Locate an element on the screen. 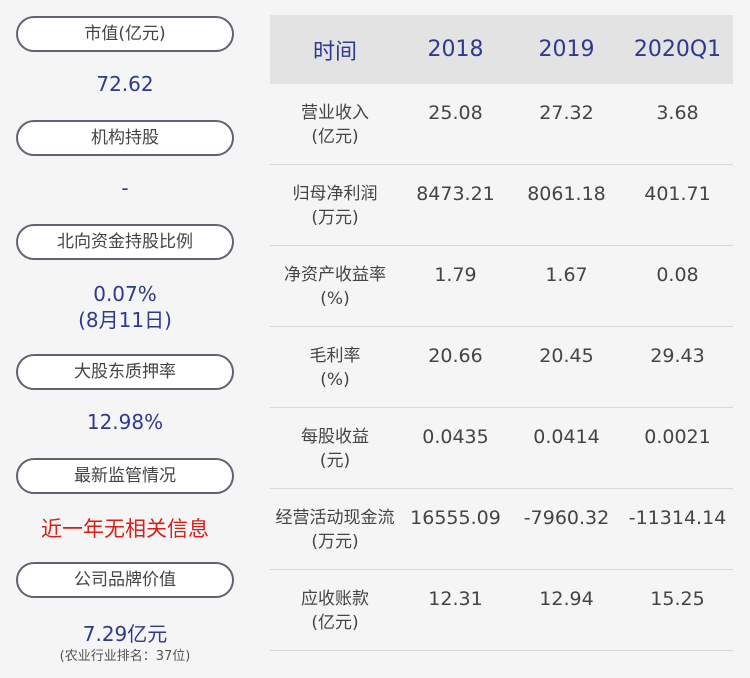 This screenshot has height=678, width=750. row-label: 毛利率 (%) is located at coordinates (335, 375).